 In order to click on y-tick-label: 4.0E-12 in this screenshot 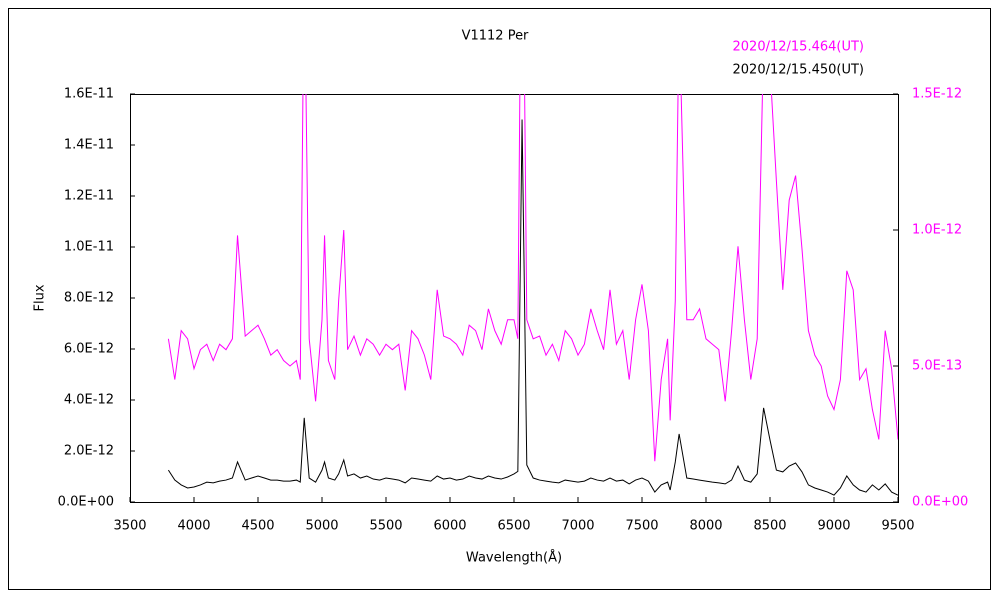, I will do `click(89, 400)`.